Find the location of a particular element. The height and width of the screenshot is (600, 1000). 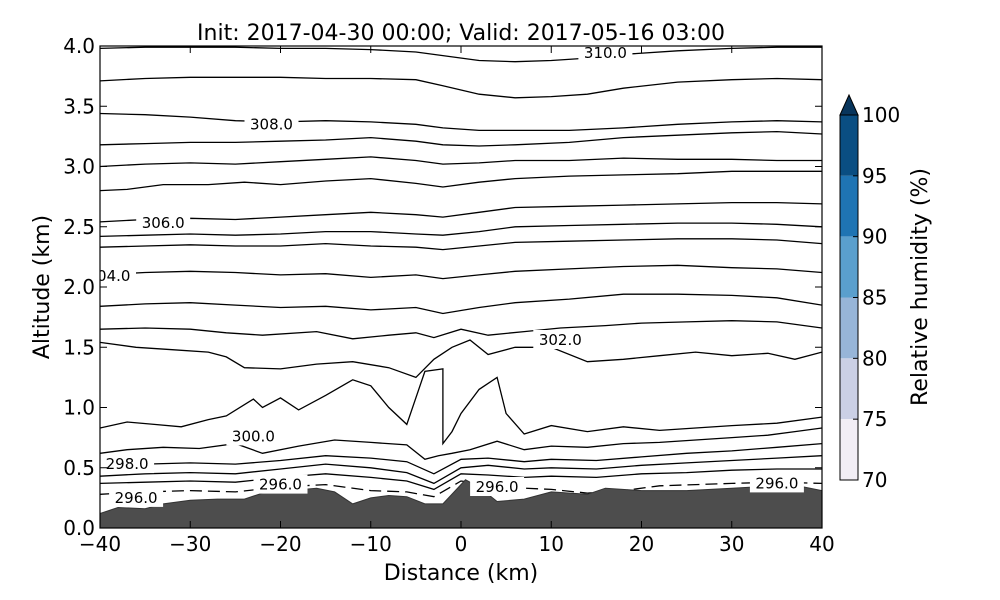

x-tick-label: −10 is located at coordinates (371, 544).